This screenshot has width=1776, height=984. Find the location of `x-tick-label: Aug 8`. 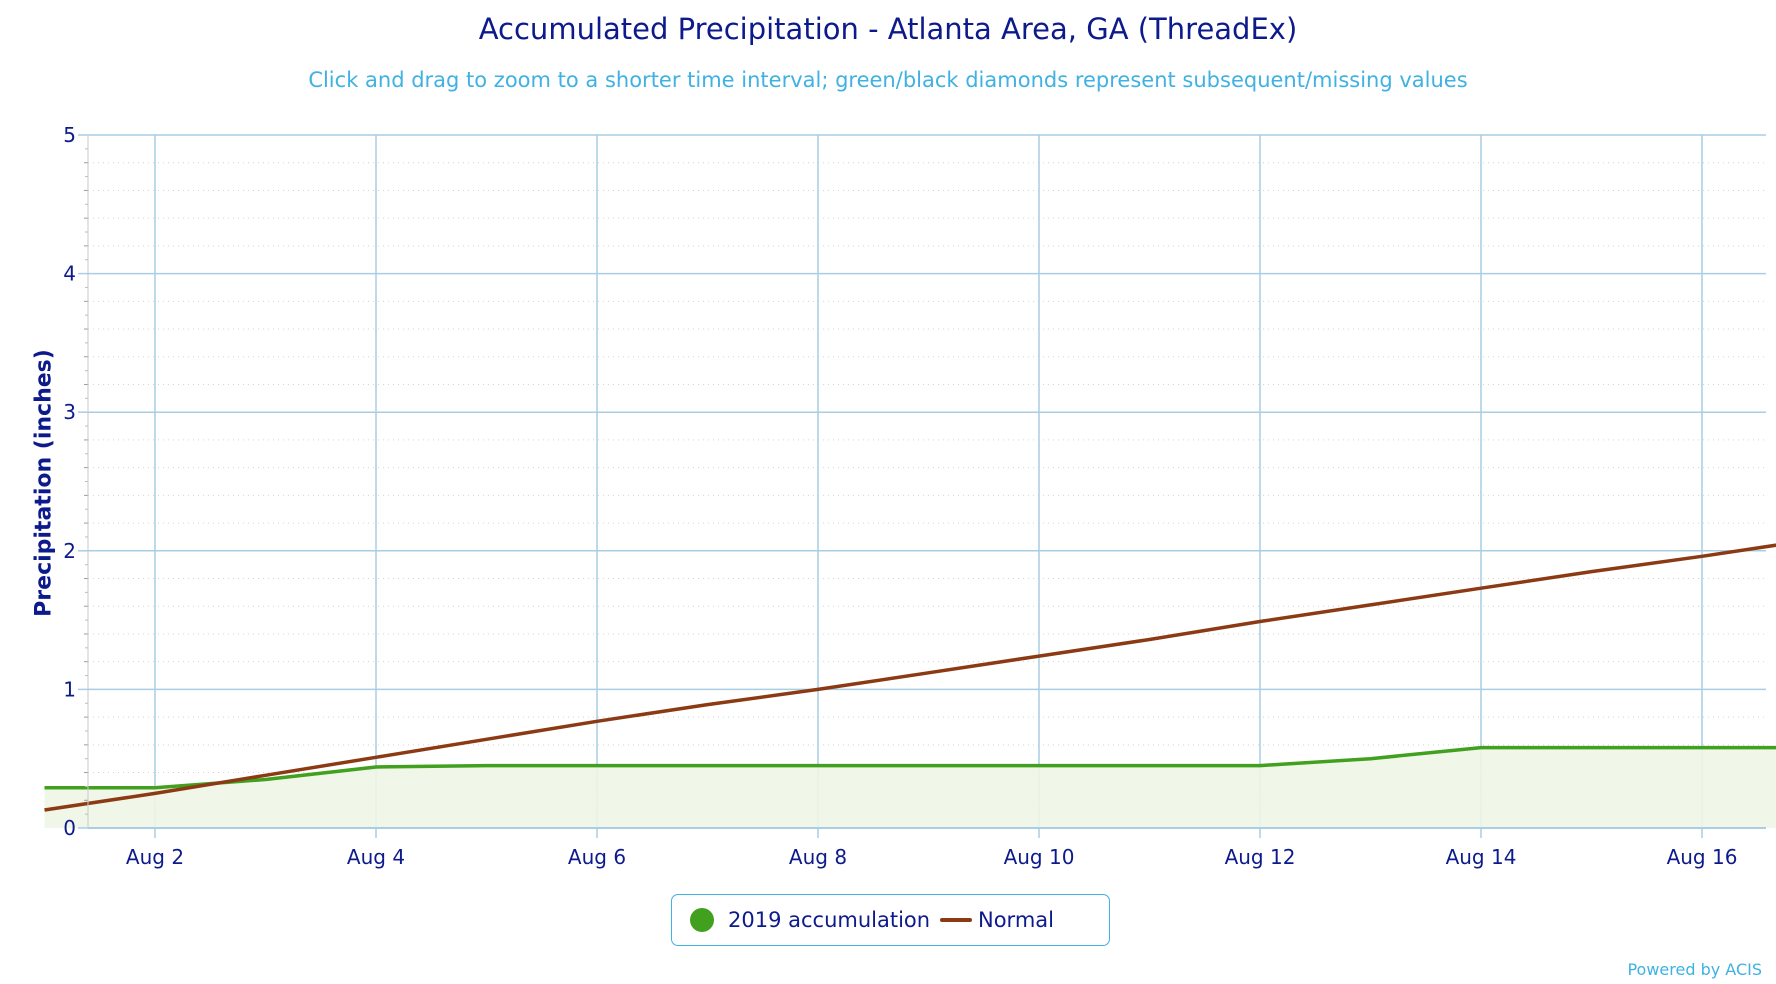

x-tick-label: Aug 8 is located at coordinates (818, 857).